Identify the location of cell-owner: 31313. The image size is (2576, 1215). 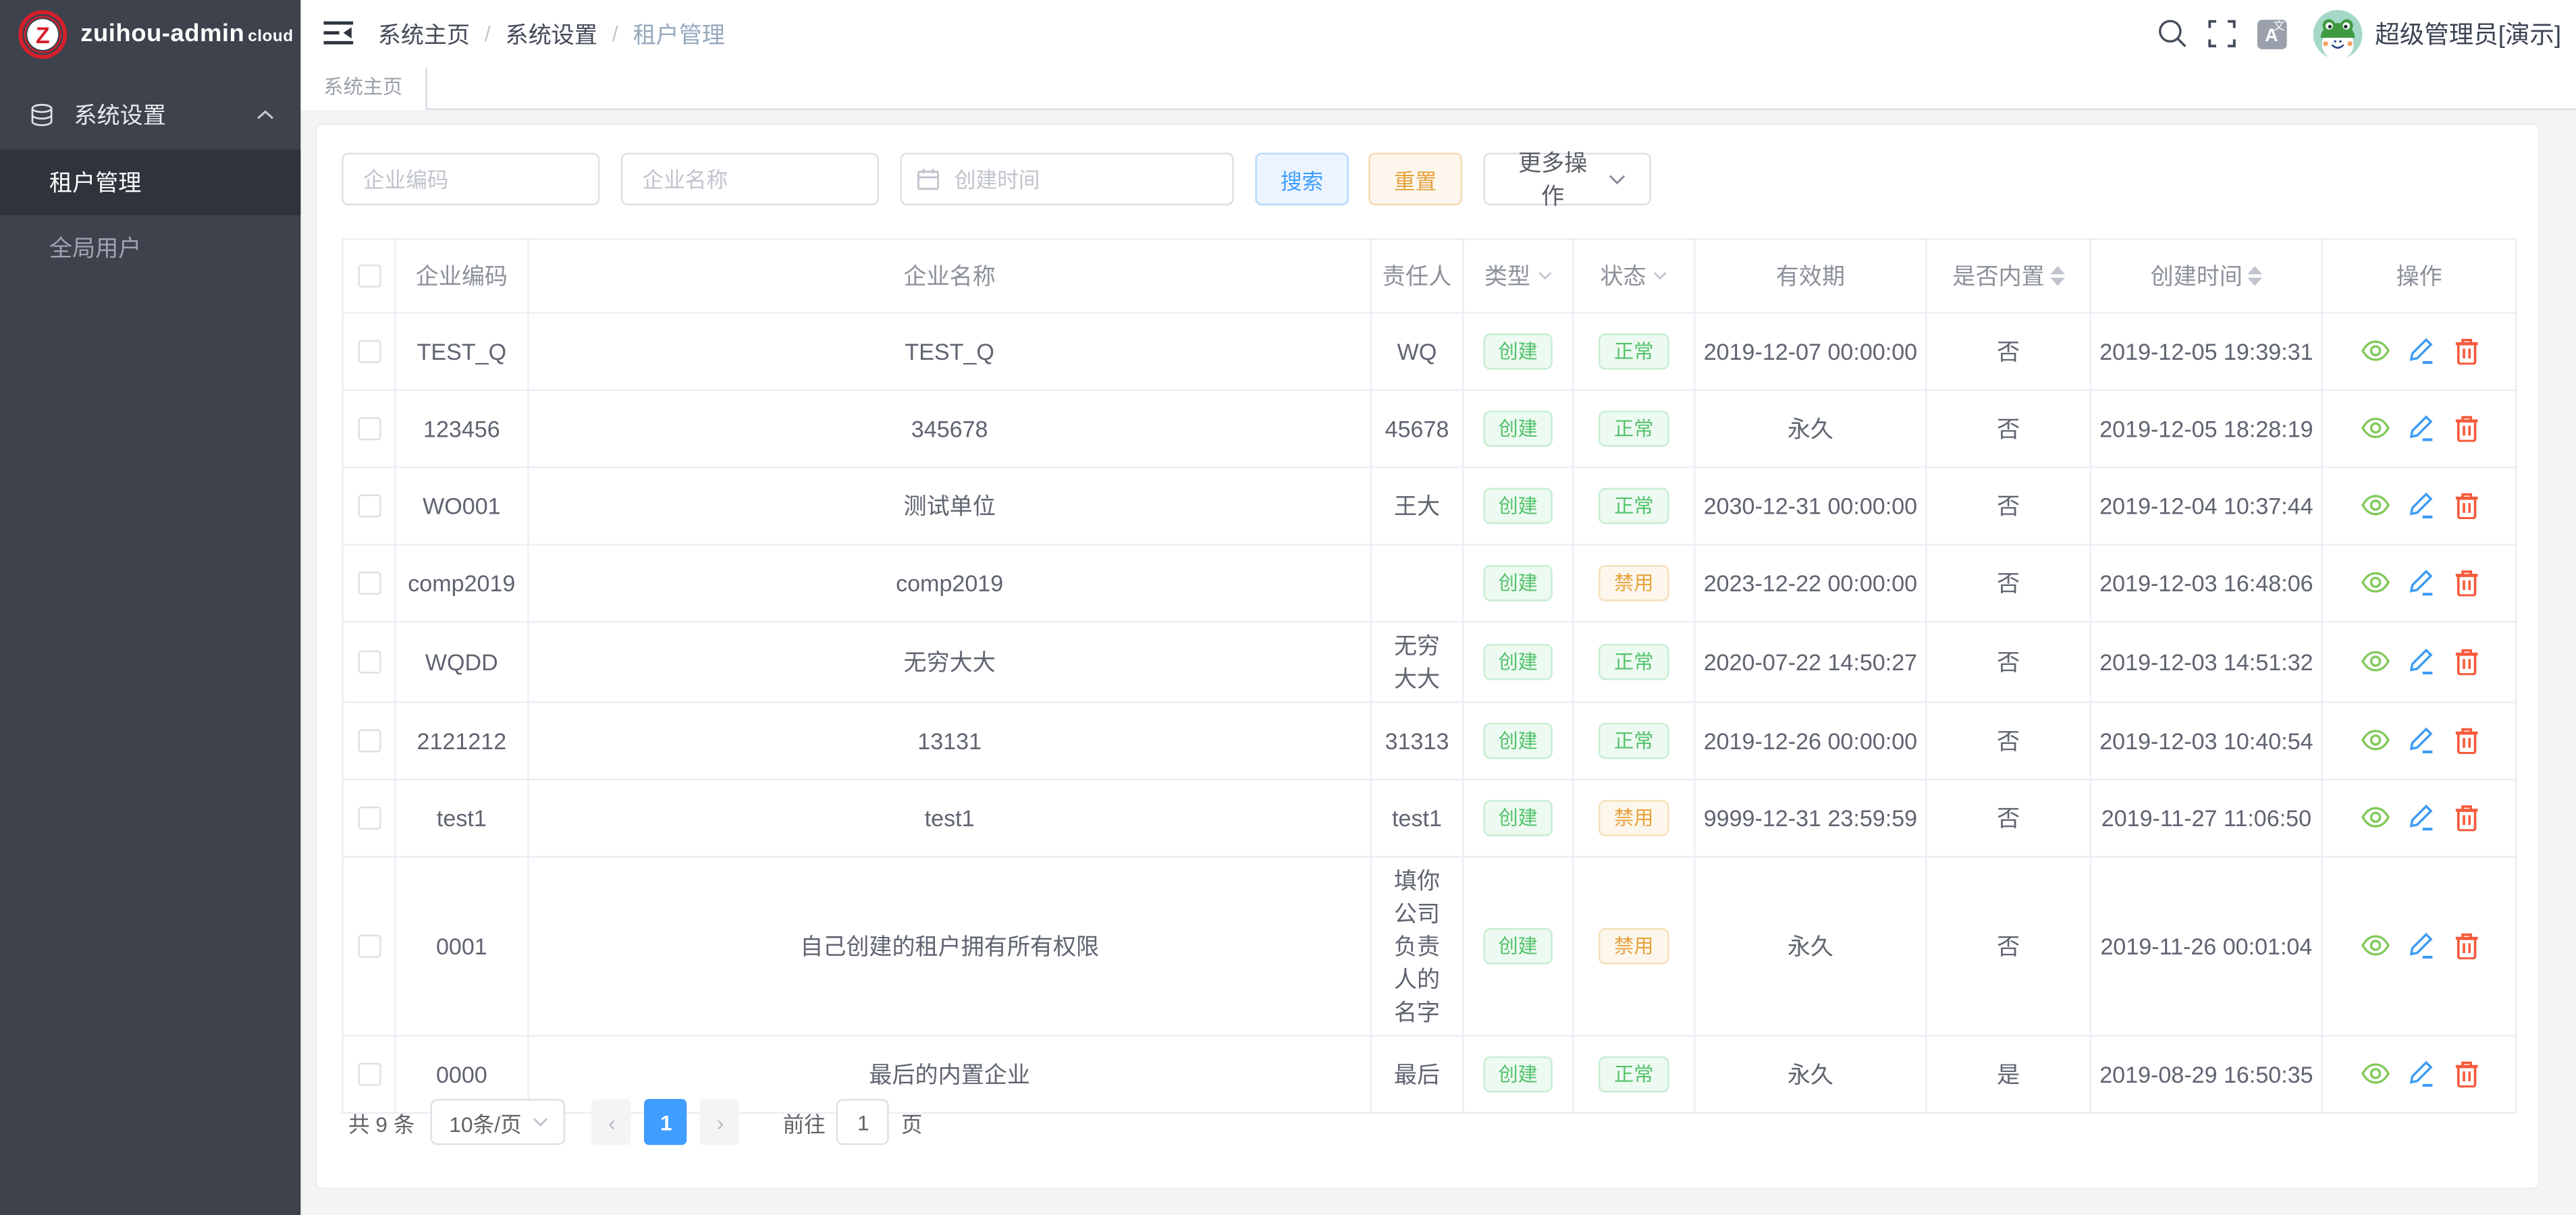
(1417, 740).